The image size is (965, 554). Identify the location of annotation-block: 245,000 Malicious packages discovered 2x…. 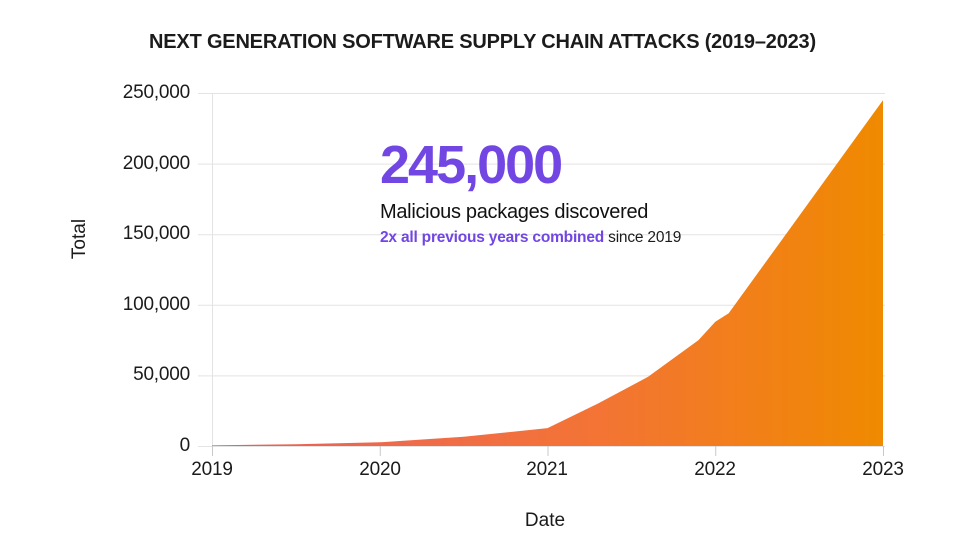
(595, 192).